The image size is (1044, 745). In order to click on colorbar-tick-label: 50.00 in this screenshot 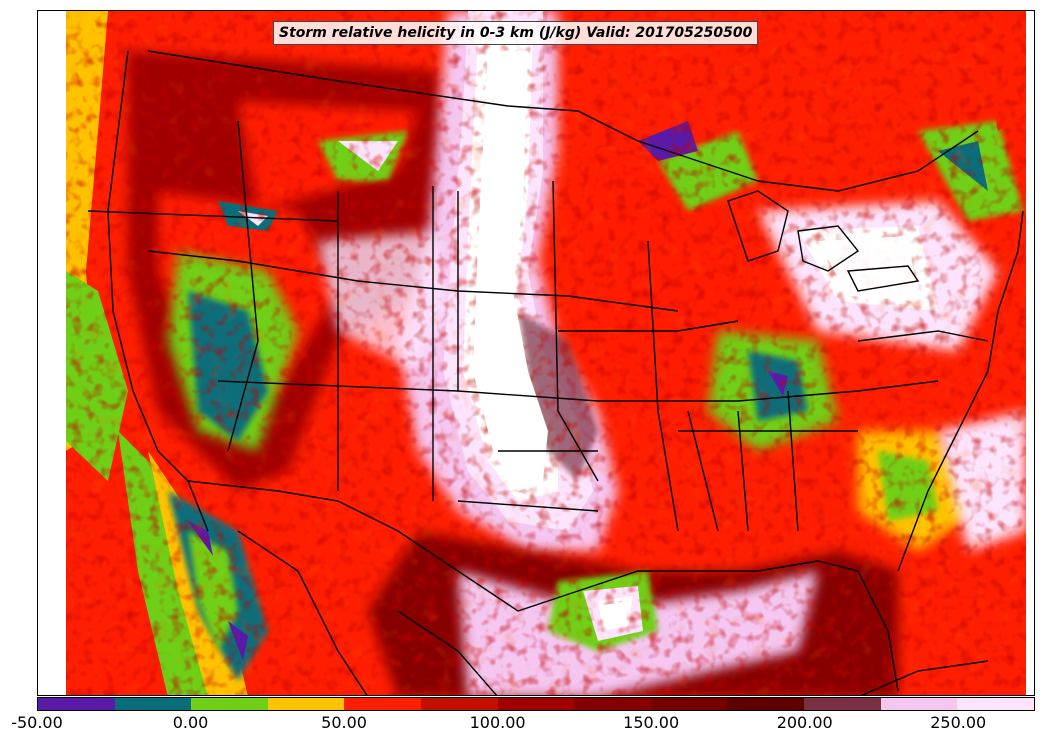, I will do `click(344, 722)`.